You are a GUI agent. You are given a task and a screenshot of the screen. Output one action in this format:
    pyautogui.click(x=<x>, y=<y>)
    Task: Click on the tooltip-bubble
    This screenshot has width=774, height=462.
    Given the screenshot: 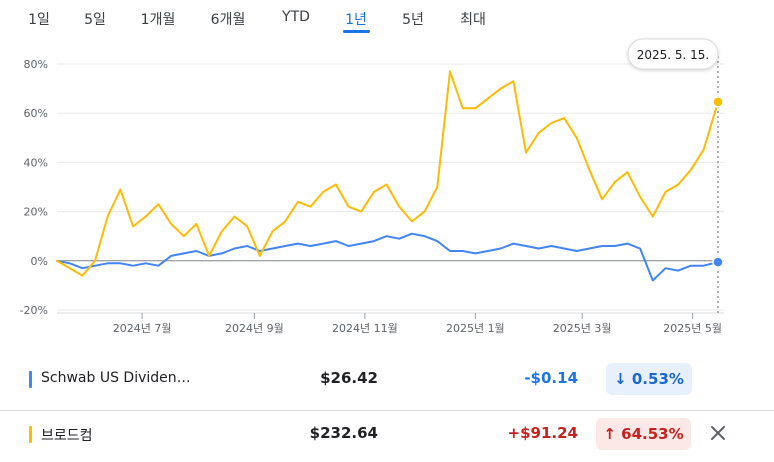 What is the action you would take?
    pyautogui.click(x=673, y=54)
    